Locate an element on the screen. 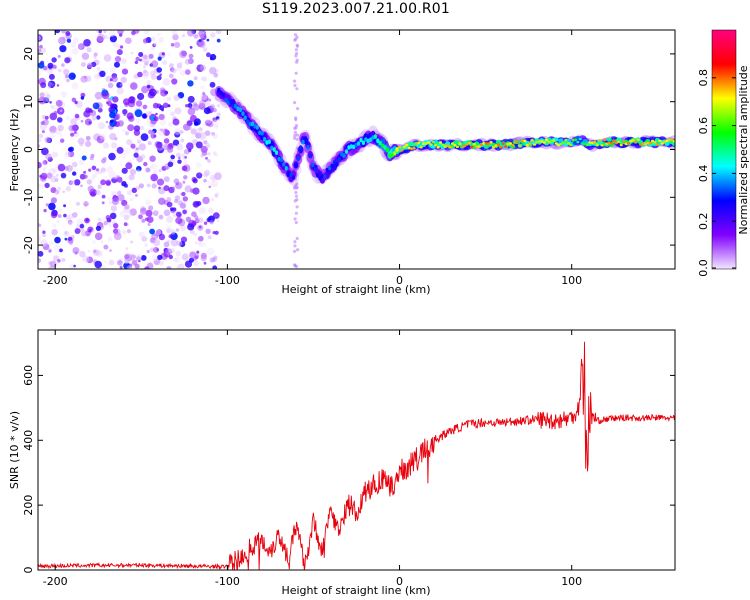  colorbar-title: Normalized spectral amplitude is located at coordinates (743, 149).